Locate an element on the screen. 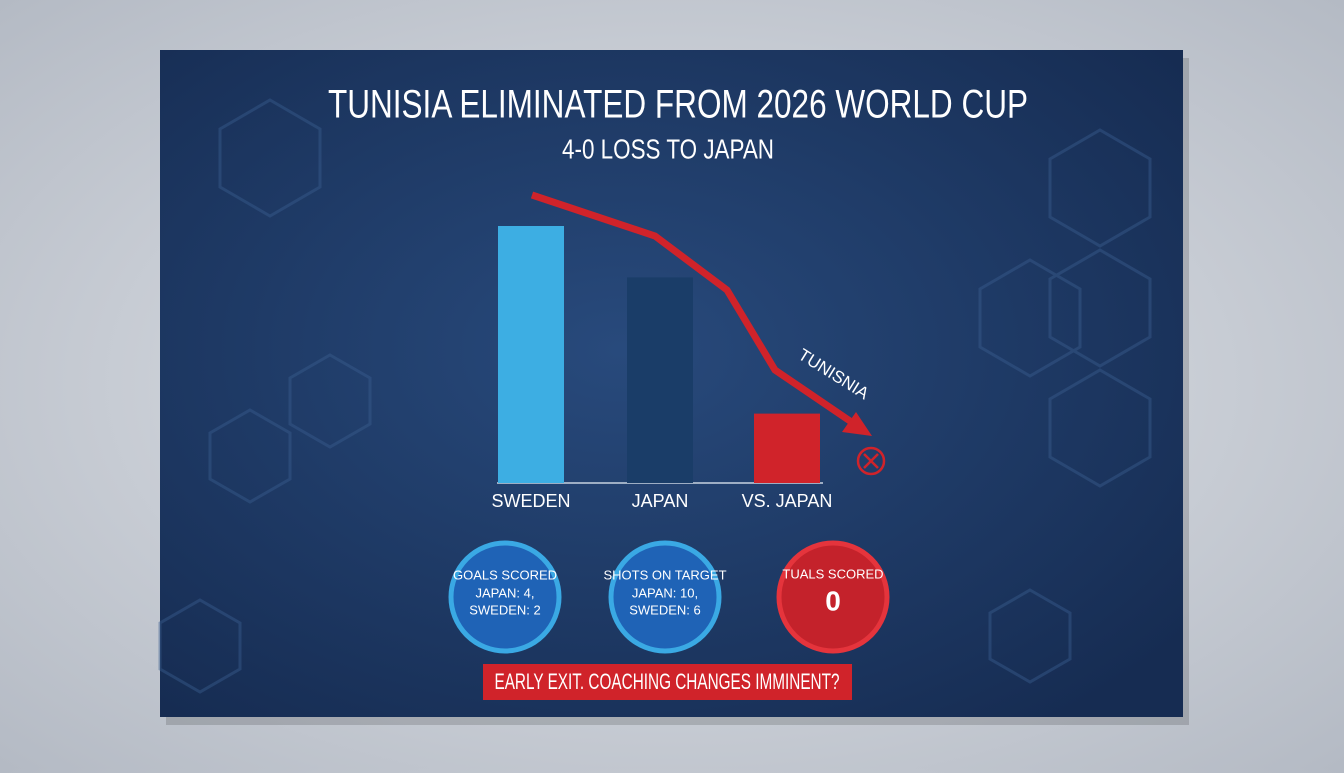 Image resolution: width=1344 pixels, height=773 pixels. chart-title: TUNISIA ELIMINATED FROM 2026 WORLD CUP is located at coordinates (678, 105).